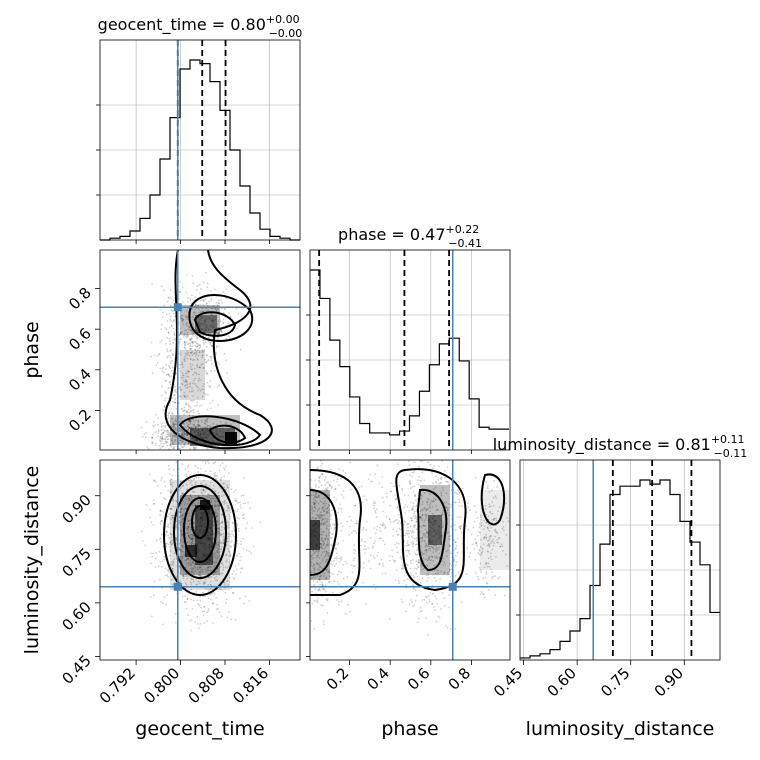 The height and width of the screenshot is (760, 760). Describe the element at coordinates (508, 682) in the screenshot. I see `x-tick-label-luminosity_distance-0: 0.45` at that location.